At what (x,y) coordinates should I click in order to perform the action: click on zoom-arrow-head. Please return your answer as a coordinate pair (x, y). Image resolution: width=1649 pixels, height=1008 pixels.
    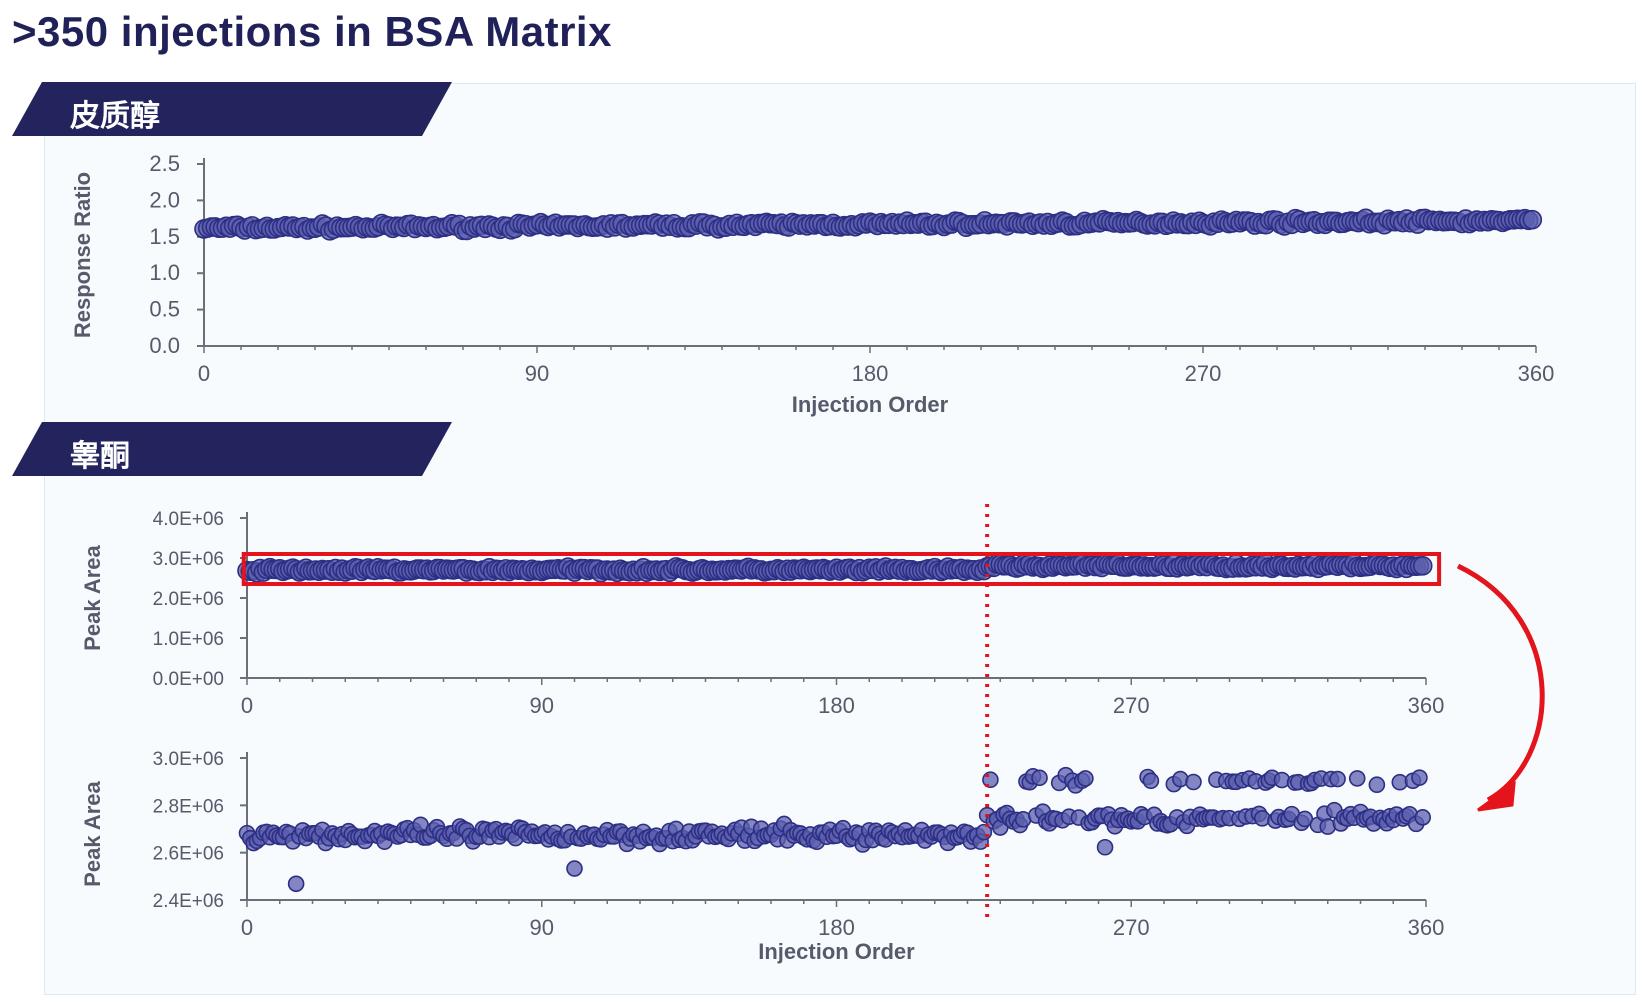
    Looking at the image, I should click on (1496, 796).